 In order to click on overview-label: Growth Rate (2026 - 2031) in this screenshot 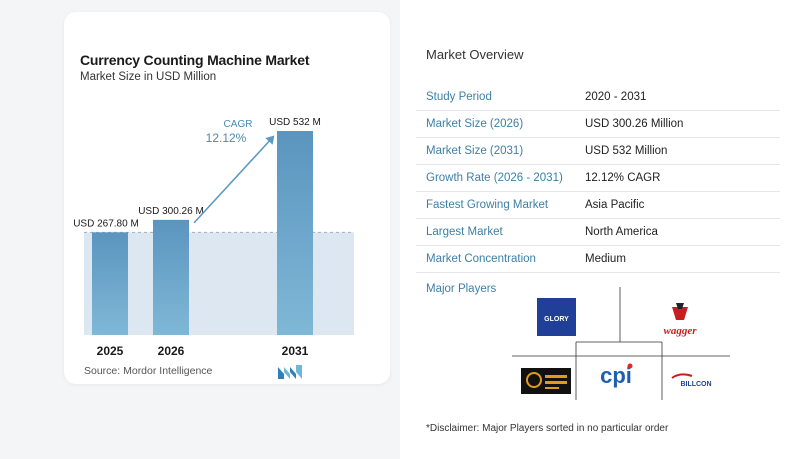, I will do `click(494, 178)`.